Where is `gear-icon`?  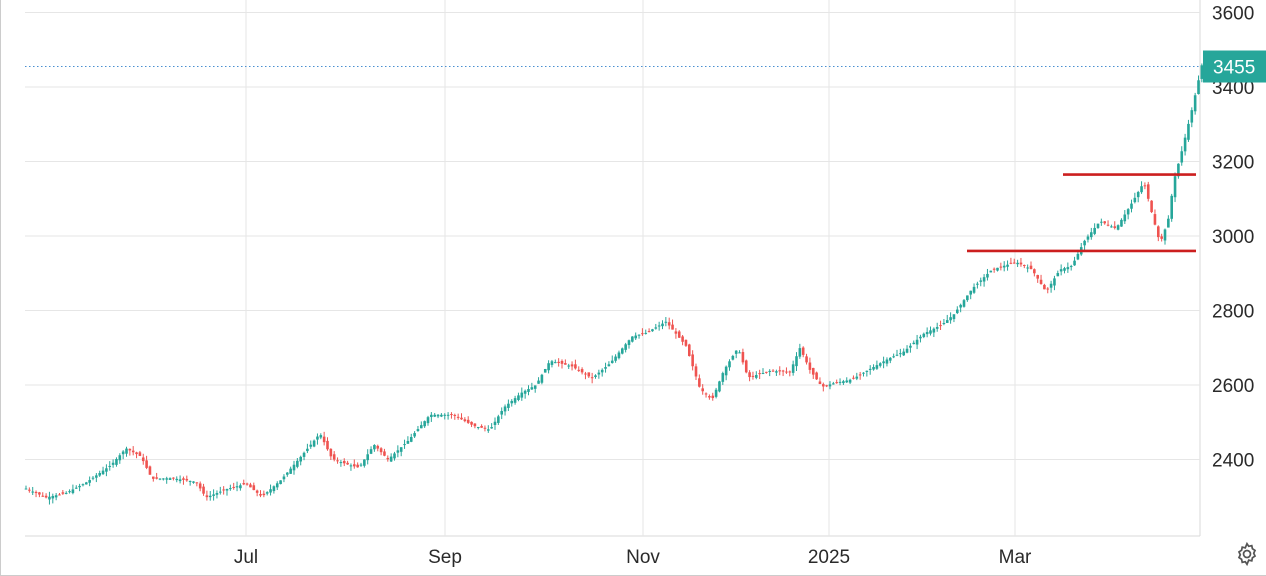
gear-icon is located at coordinates (1247, 554).